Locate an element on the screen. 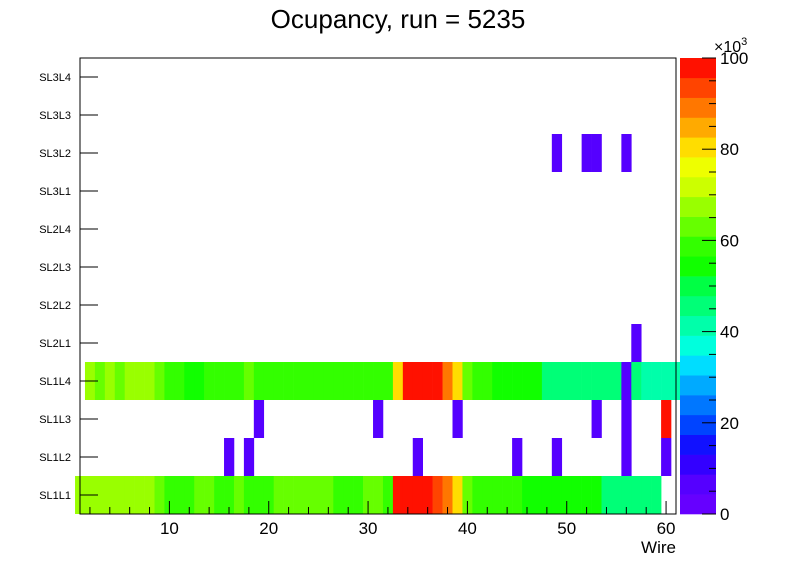 The width and height of the screenshot is (796, 572). heatmap-cell-SL1L1-w32 is located at coordinates (388, 495).